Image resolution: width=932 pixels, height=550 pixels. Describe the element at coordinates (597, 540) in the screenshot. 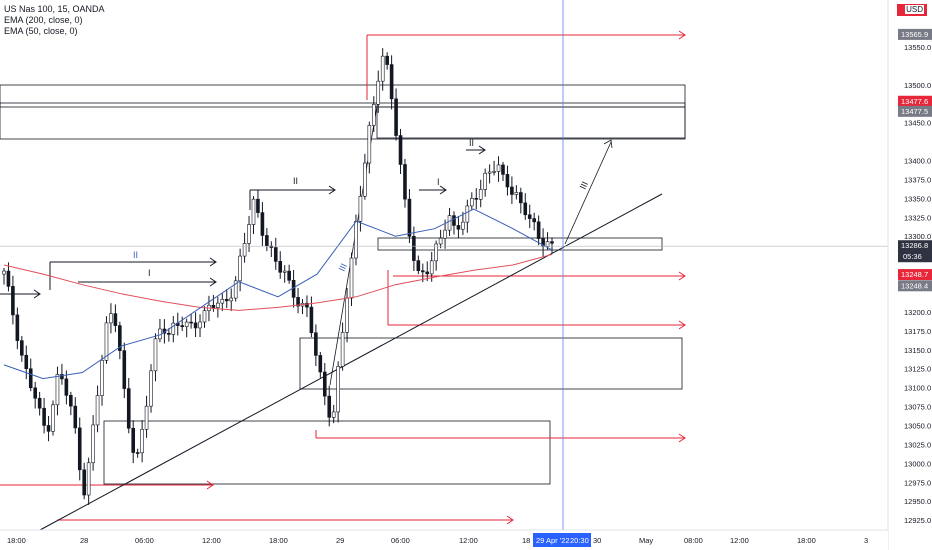

I see `time-tick-label: 30` at that location.